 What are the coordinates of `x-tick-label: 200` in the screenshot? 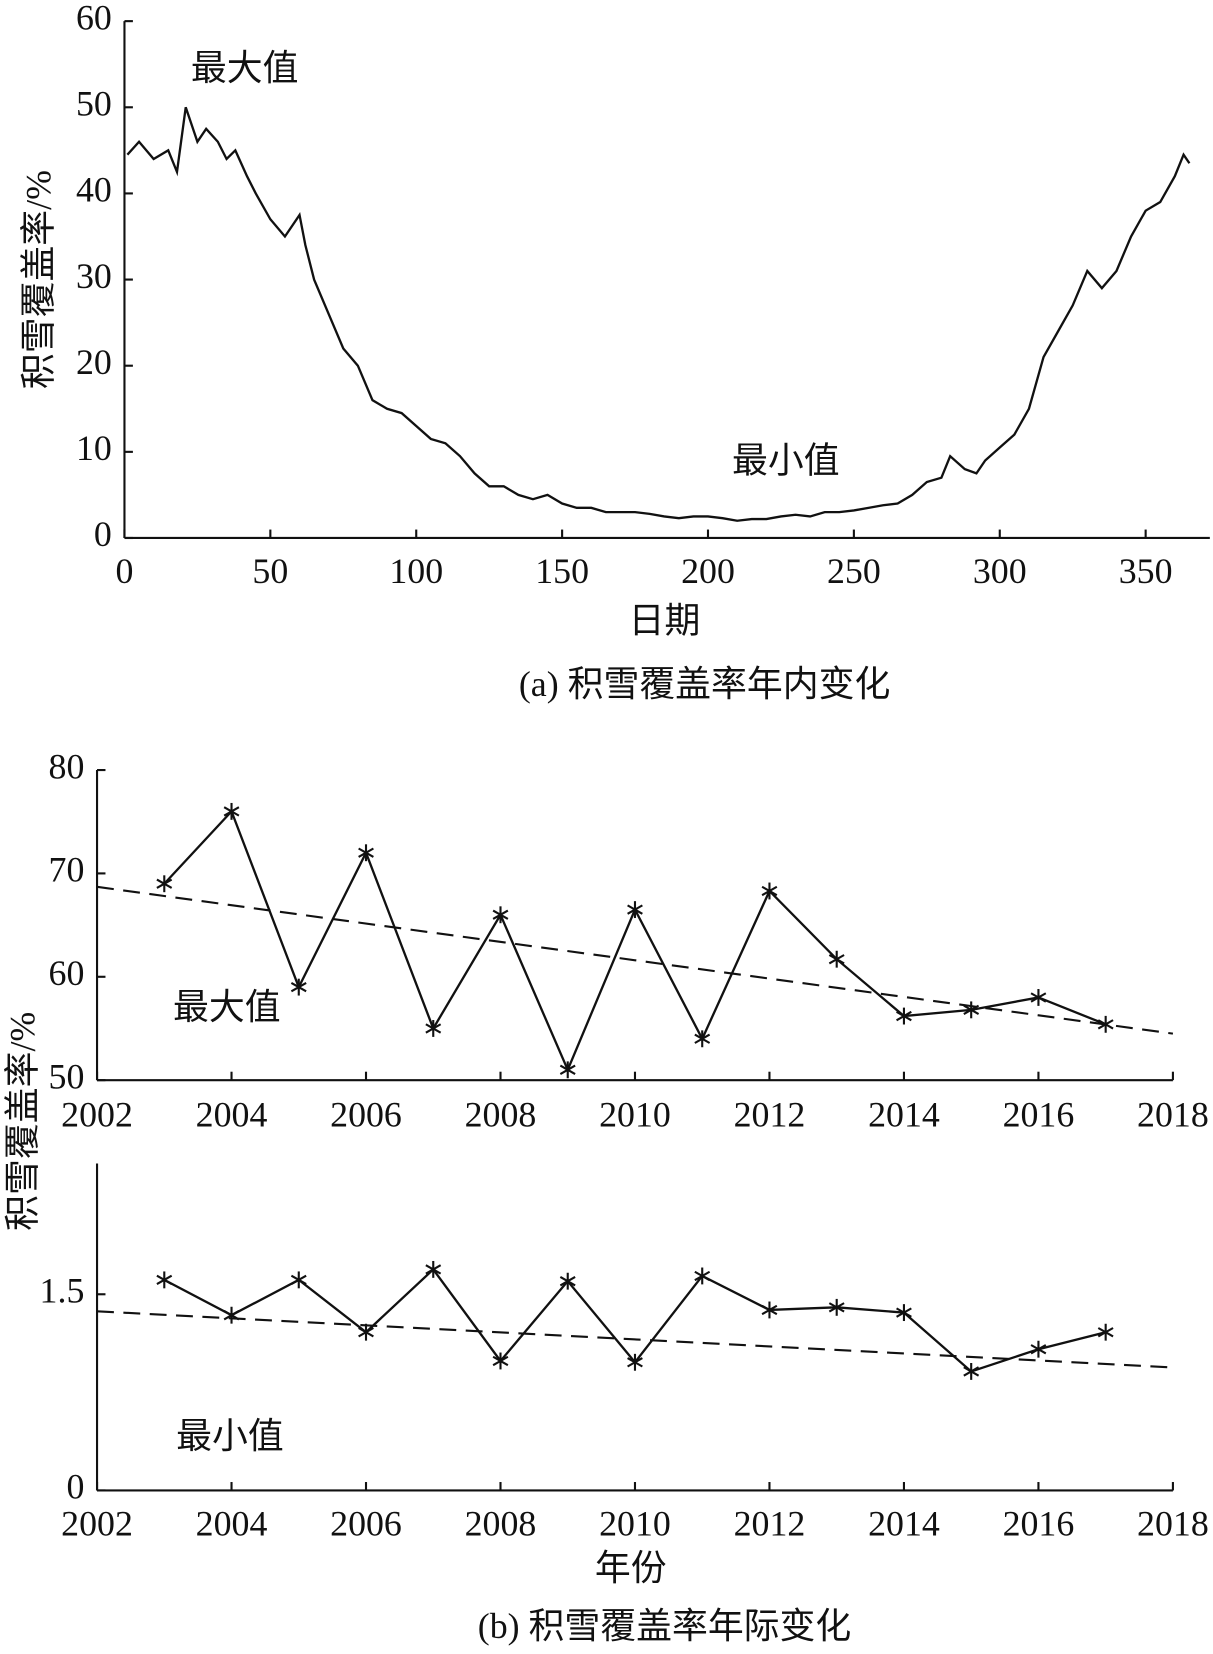 It's located at (708, 571).